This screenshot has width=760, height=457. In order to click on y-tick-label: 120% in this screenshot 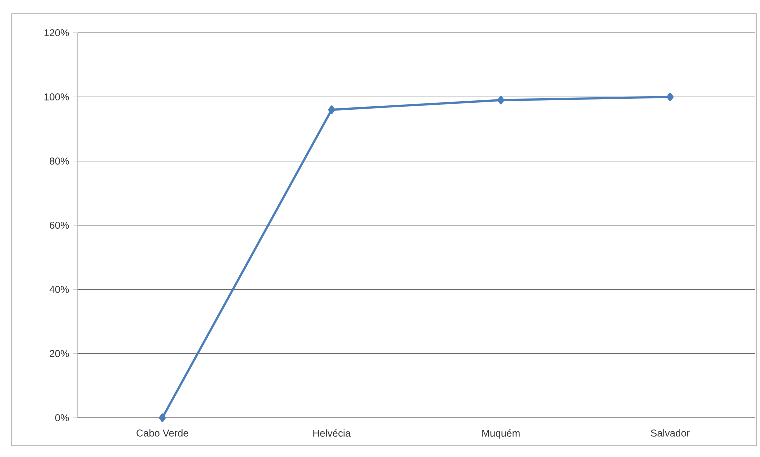, I will do `click(57, 33)`.